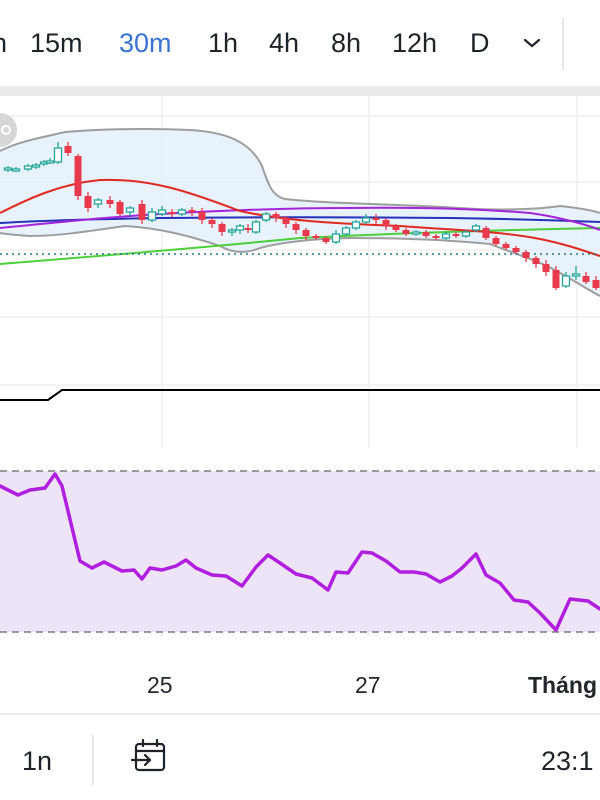 This screenshot has width=600, height=800. What do you see at coordinates (150, 757) in the screenshot?
I see `calendar-arrow-icon` at bounding box center [150, 757].